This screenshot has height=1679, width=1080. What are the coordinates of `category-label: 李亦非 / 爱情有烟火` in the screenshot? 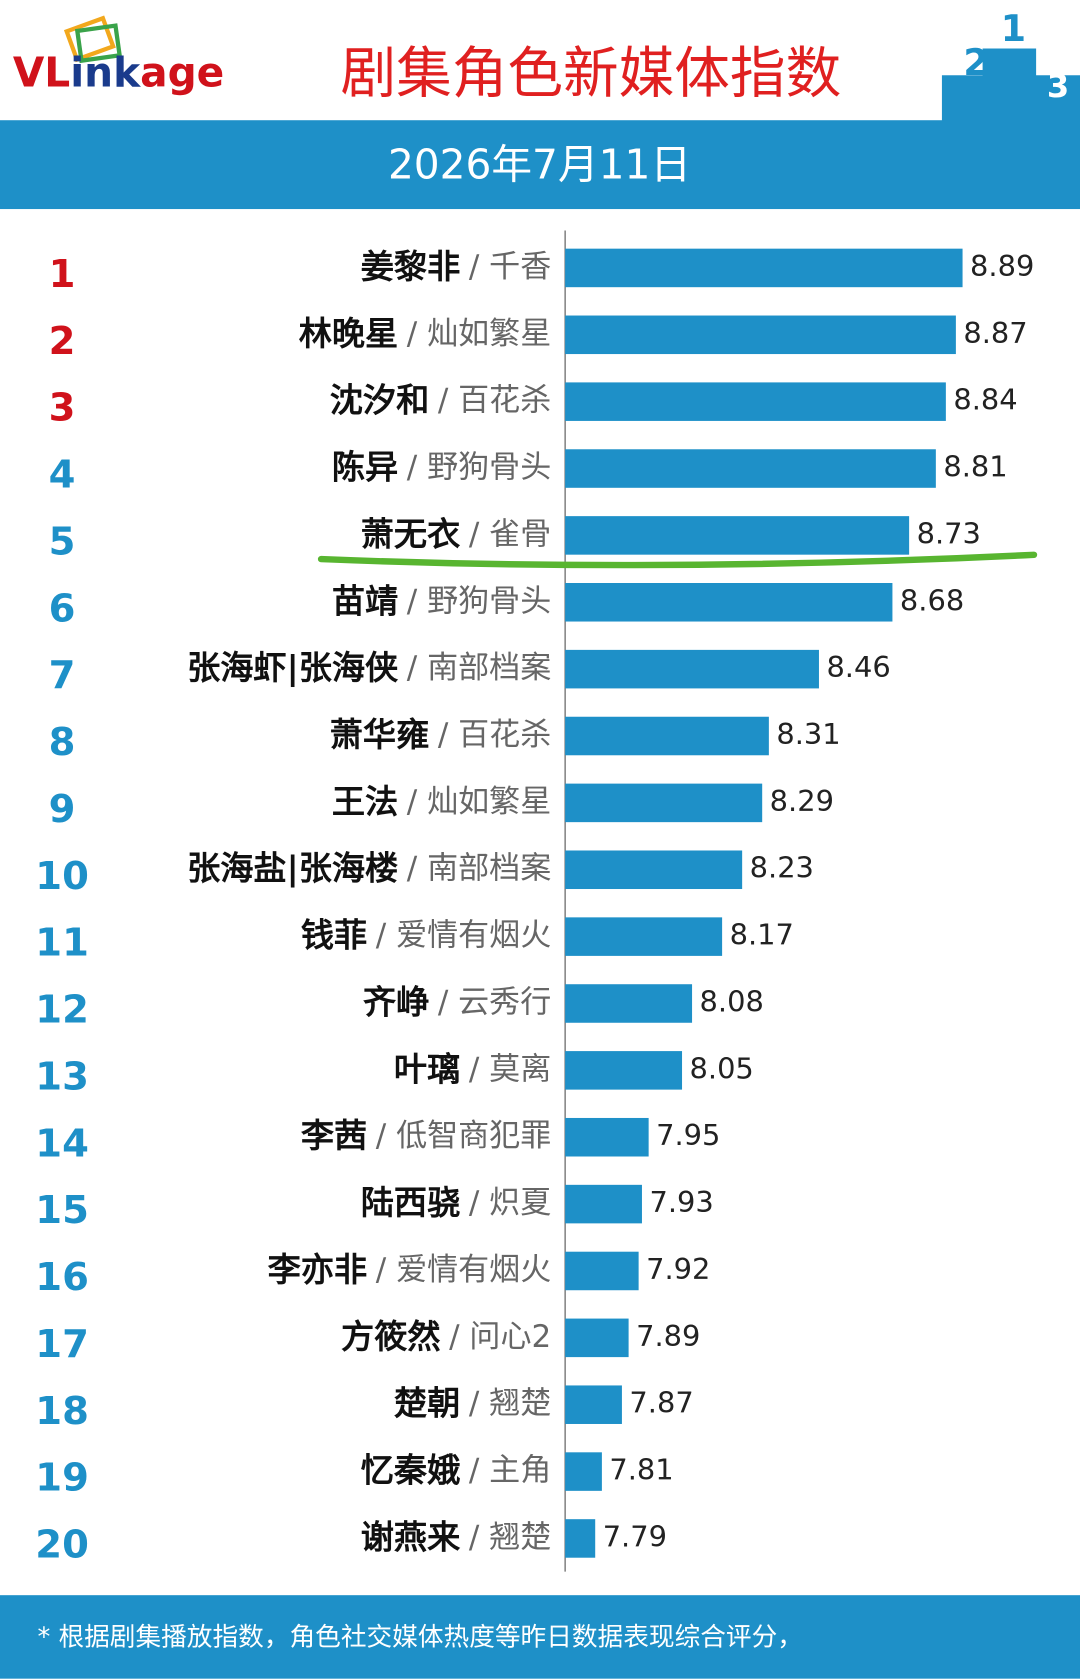 It's located at (410, 1268).